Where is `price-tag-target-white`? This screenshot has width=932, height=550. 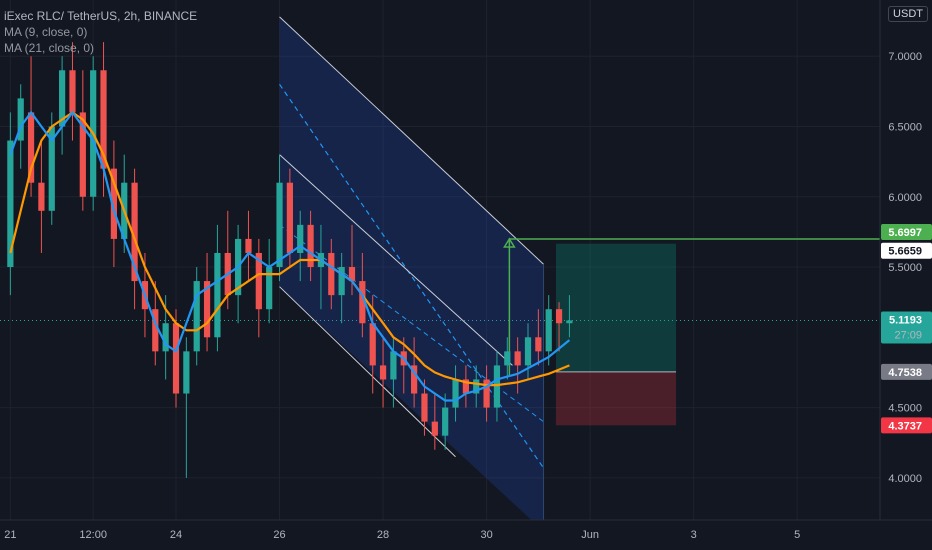
price-tag-target-white is located at coordinates (906, 250).